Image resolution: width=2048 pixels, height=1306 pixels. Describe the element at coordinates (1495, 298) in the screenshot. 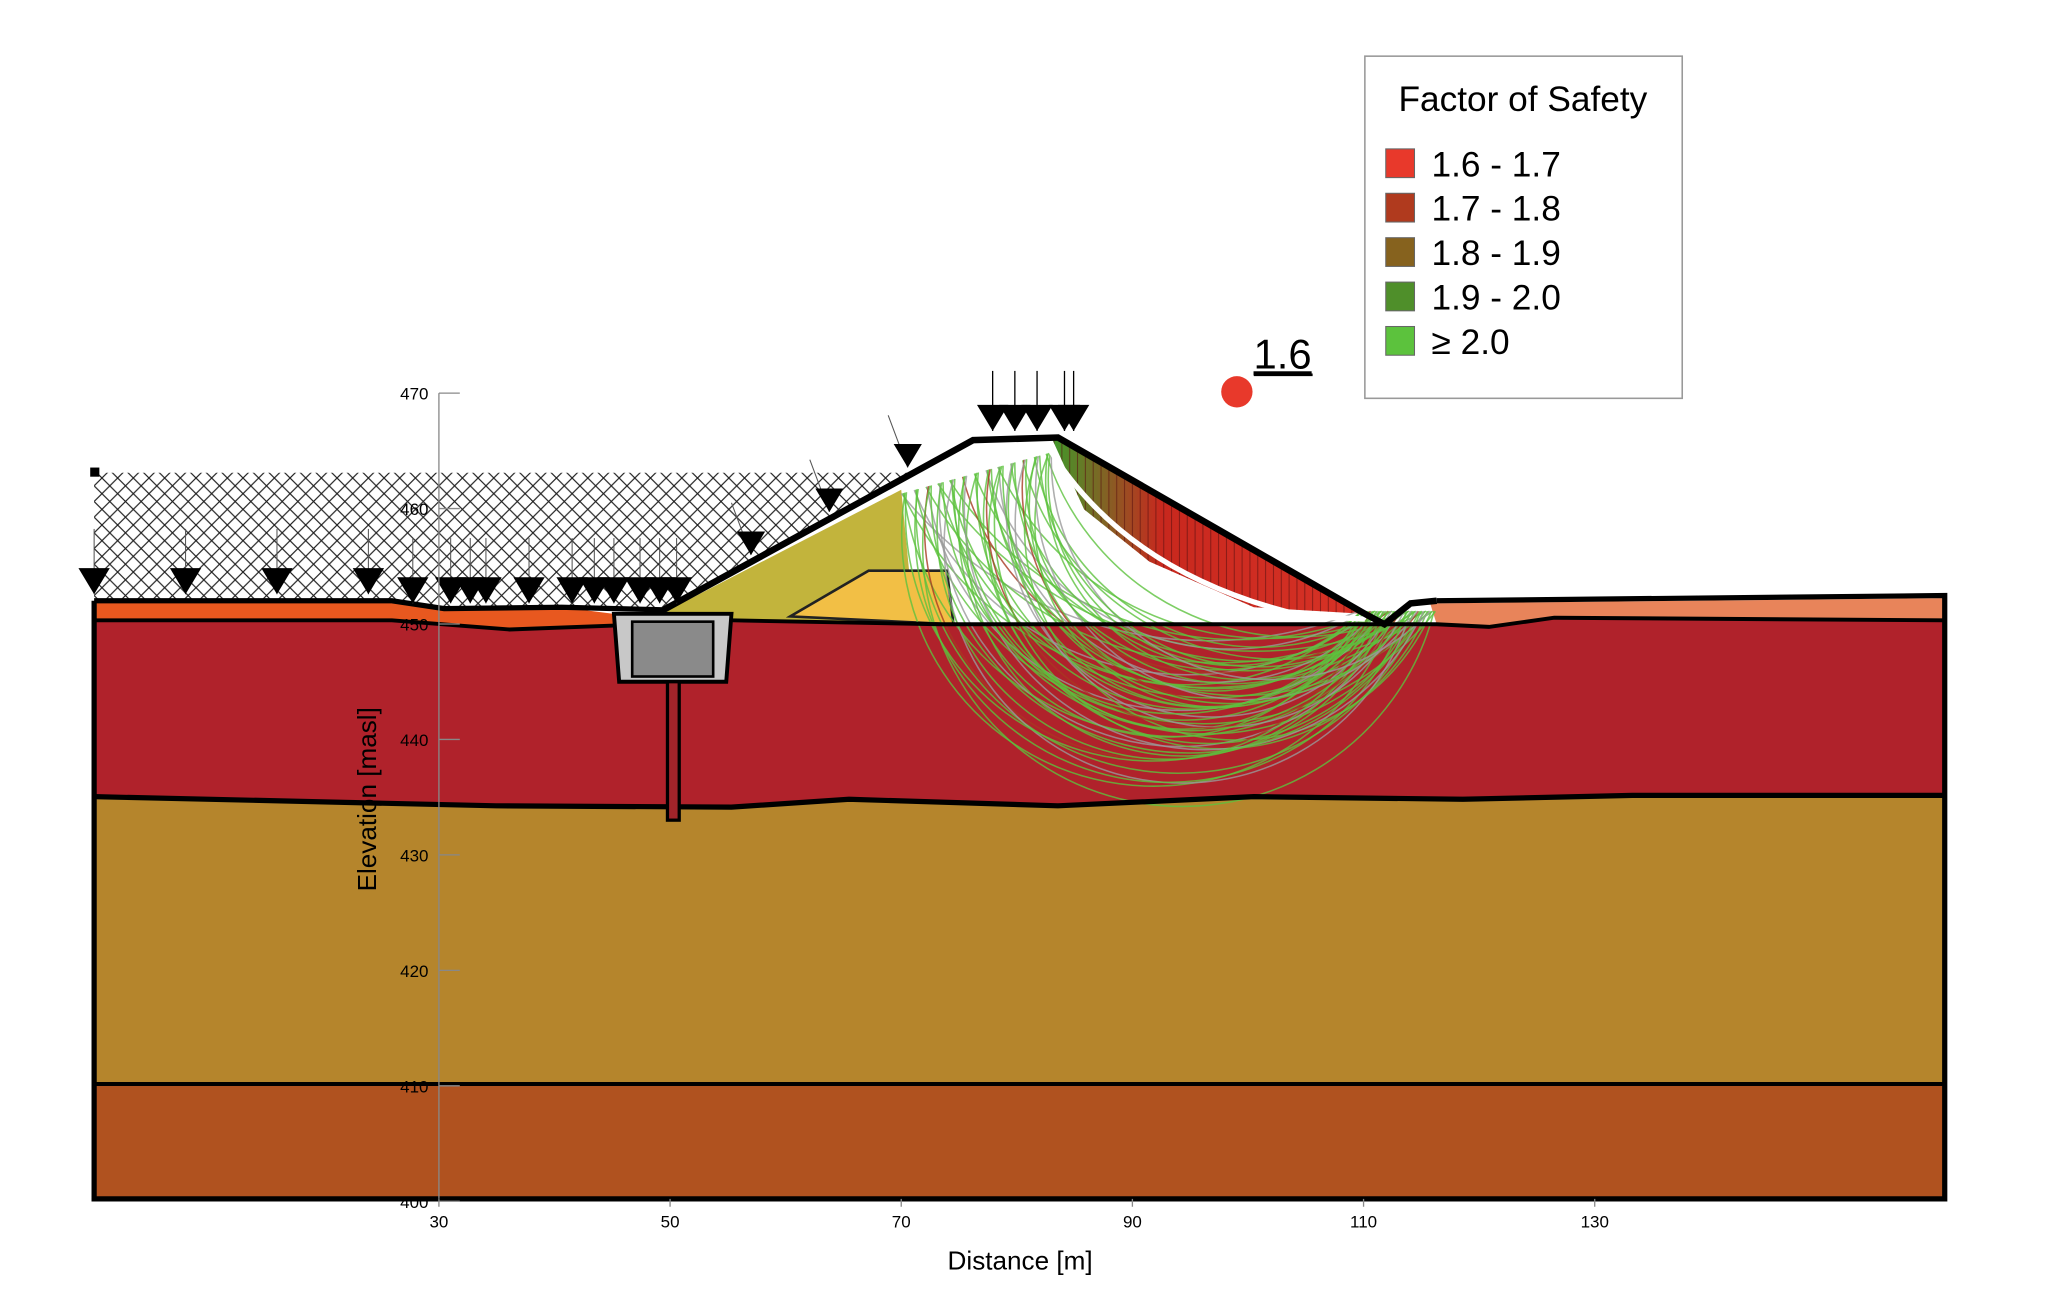

I see `legend-label: 1.9 - 2.0` at that location.